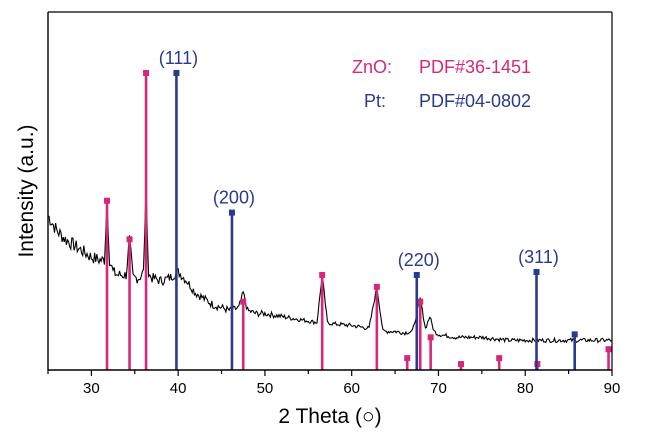 The height and width of the screenshot is (443, 667). I want to click on legend-pt-label: Pt:, so click(375, 101).